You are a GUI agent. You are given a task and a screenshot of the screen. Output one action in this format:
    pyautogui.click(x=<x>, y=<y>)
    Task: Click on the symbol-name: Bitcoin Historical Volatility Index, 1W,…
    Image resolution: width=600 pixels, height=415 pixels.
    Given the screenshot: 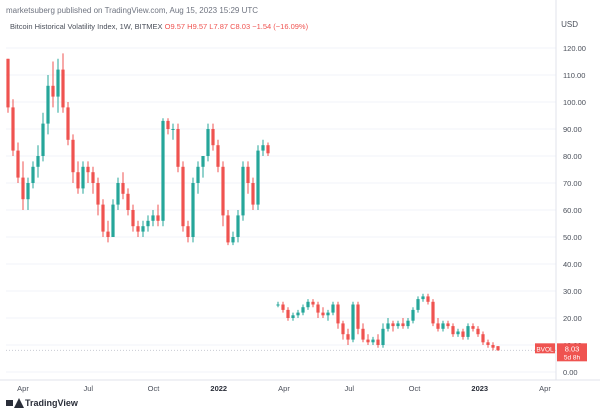 What is the action you would take?
    pyautogui.click(x=86, y=26)
    